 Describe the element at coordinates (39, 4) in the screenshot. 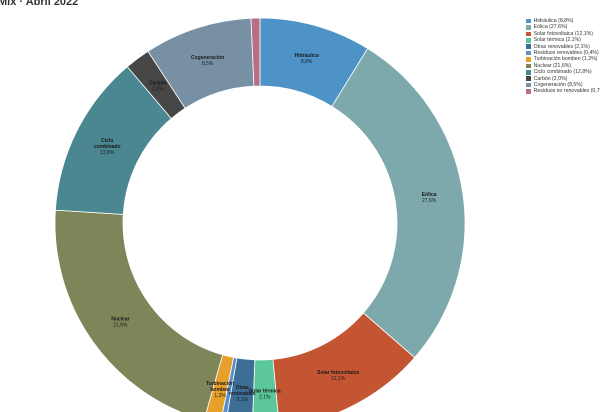

I see `chart-title: Mix · Abril 2022` at that location.